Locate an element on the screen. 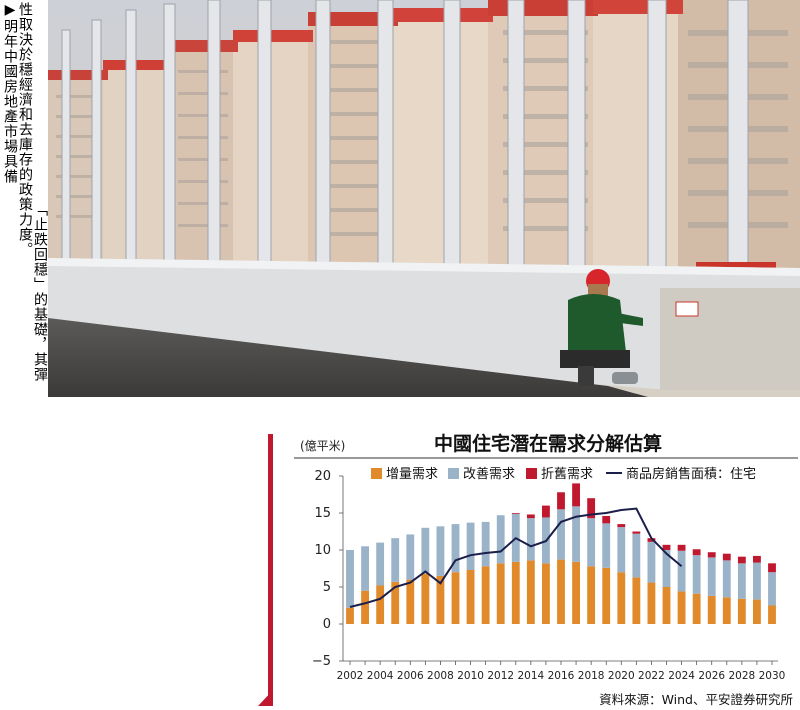 Image resolution: width=800 pixels, height=710 pixels. x-tick-label: 2012 is located at coordinates (500, 676).